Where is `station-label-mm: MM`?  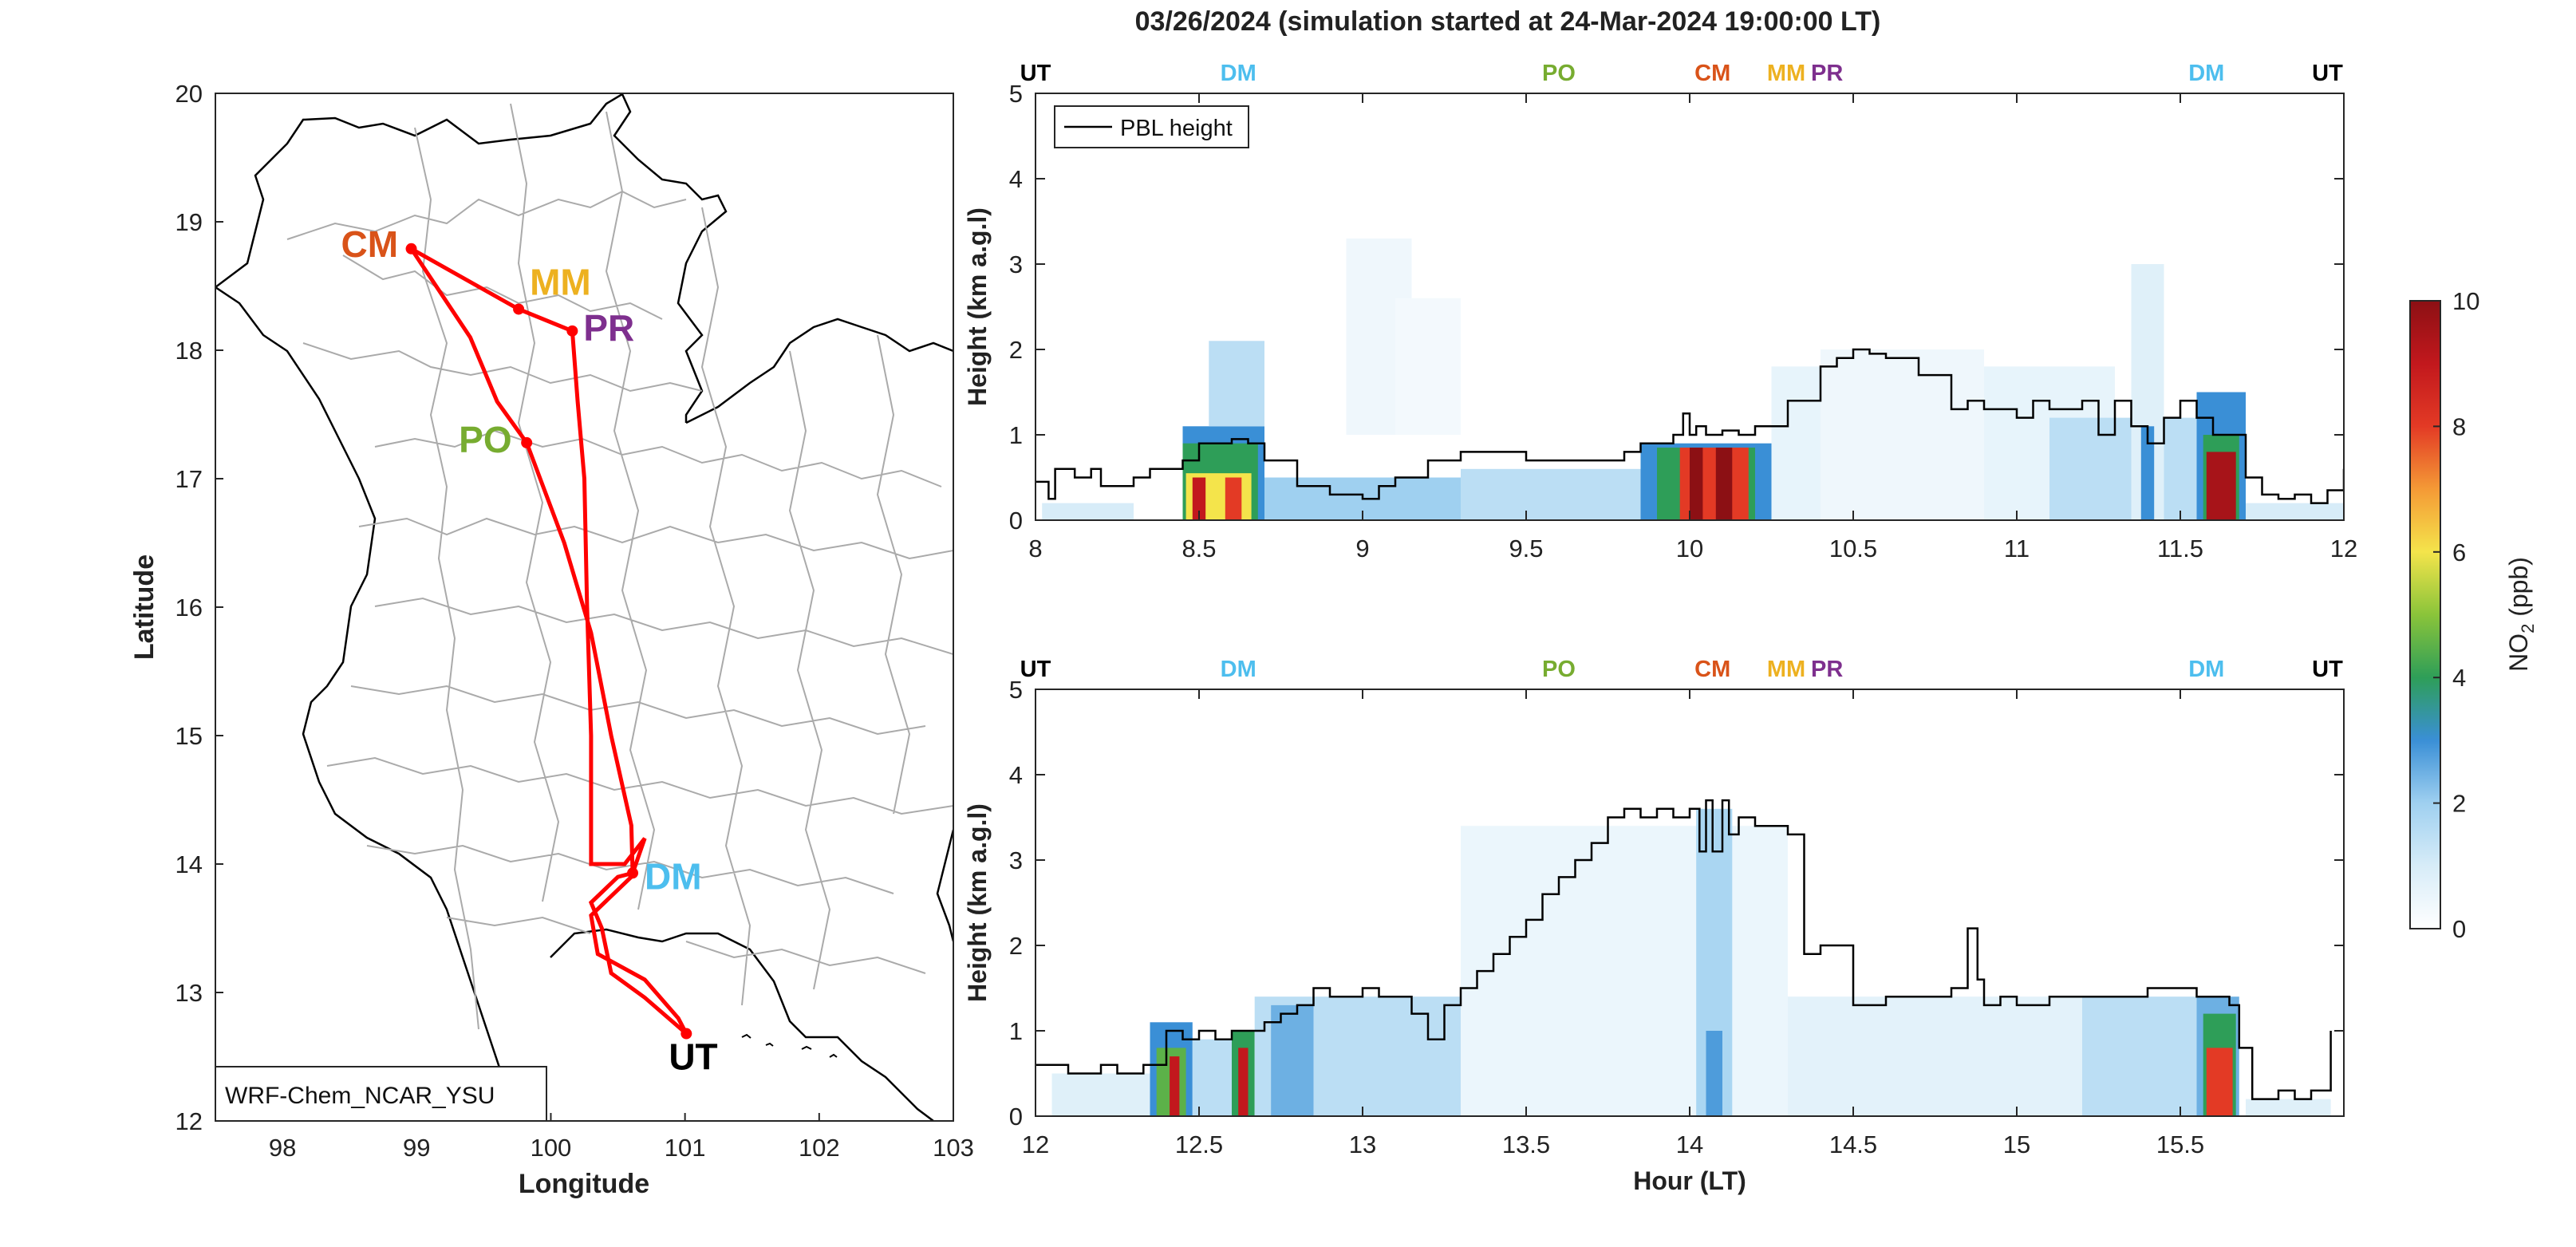
station-label-mm: MM is located at coordinates (561, 282).